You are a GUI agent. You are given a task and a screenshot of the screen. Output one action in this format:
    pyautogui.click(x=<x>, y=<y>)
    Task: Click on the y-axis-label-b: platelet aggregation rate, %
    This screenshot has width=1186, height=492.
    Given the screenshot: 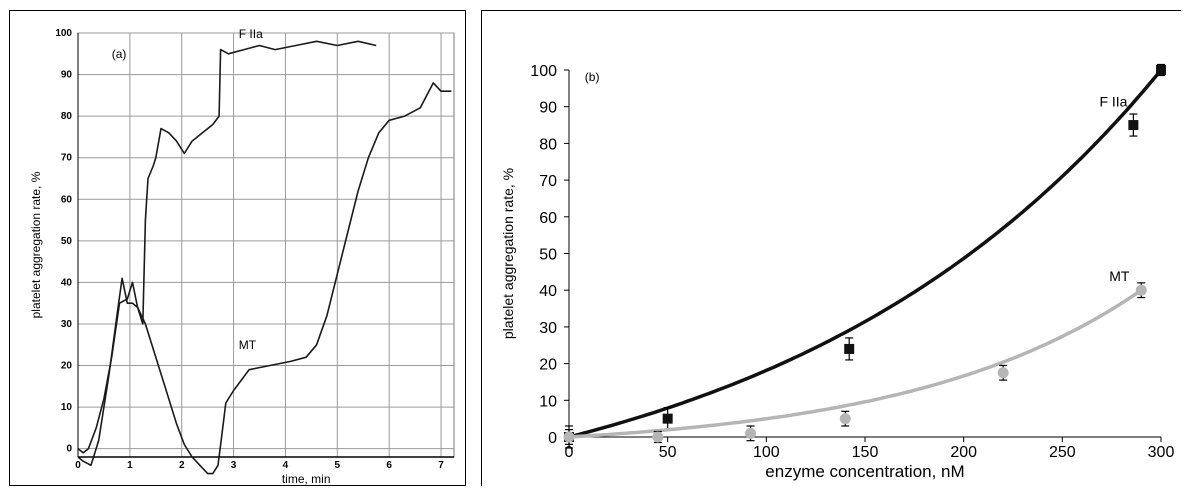 What is the action you would take?
    pyautogui.click(x=508, y=253)
    